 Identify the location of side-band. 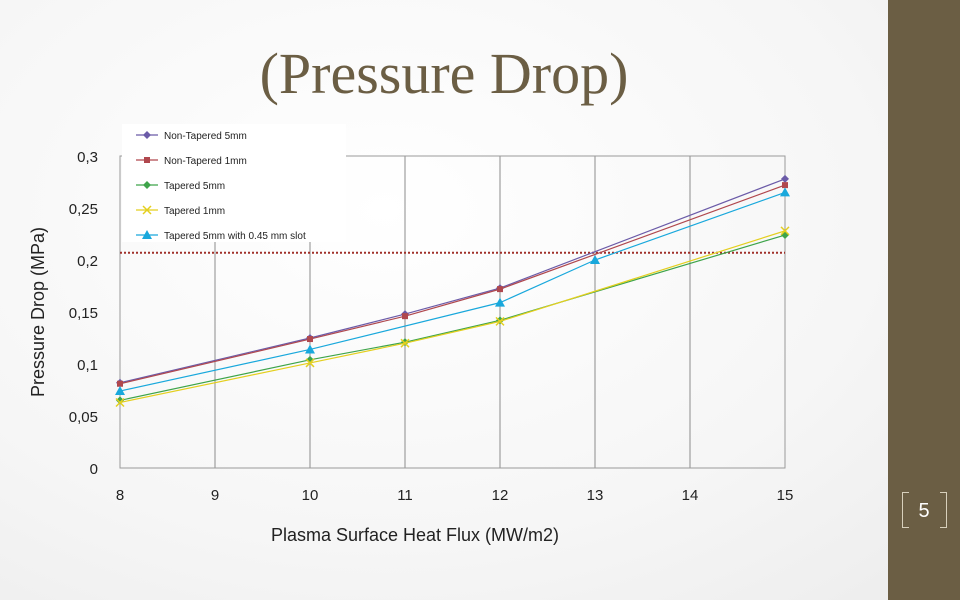
(924, 300).